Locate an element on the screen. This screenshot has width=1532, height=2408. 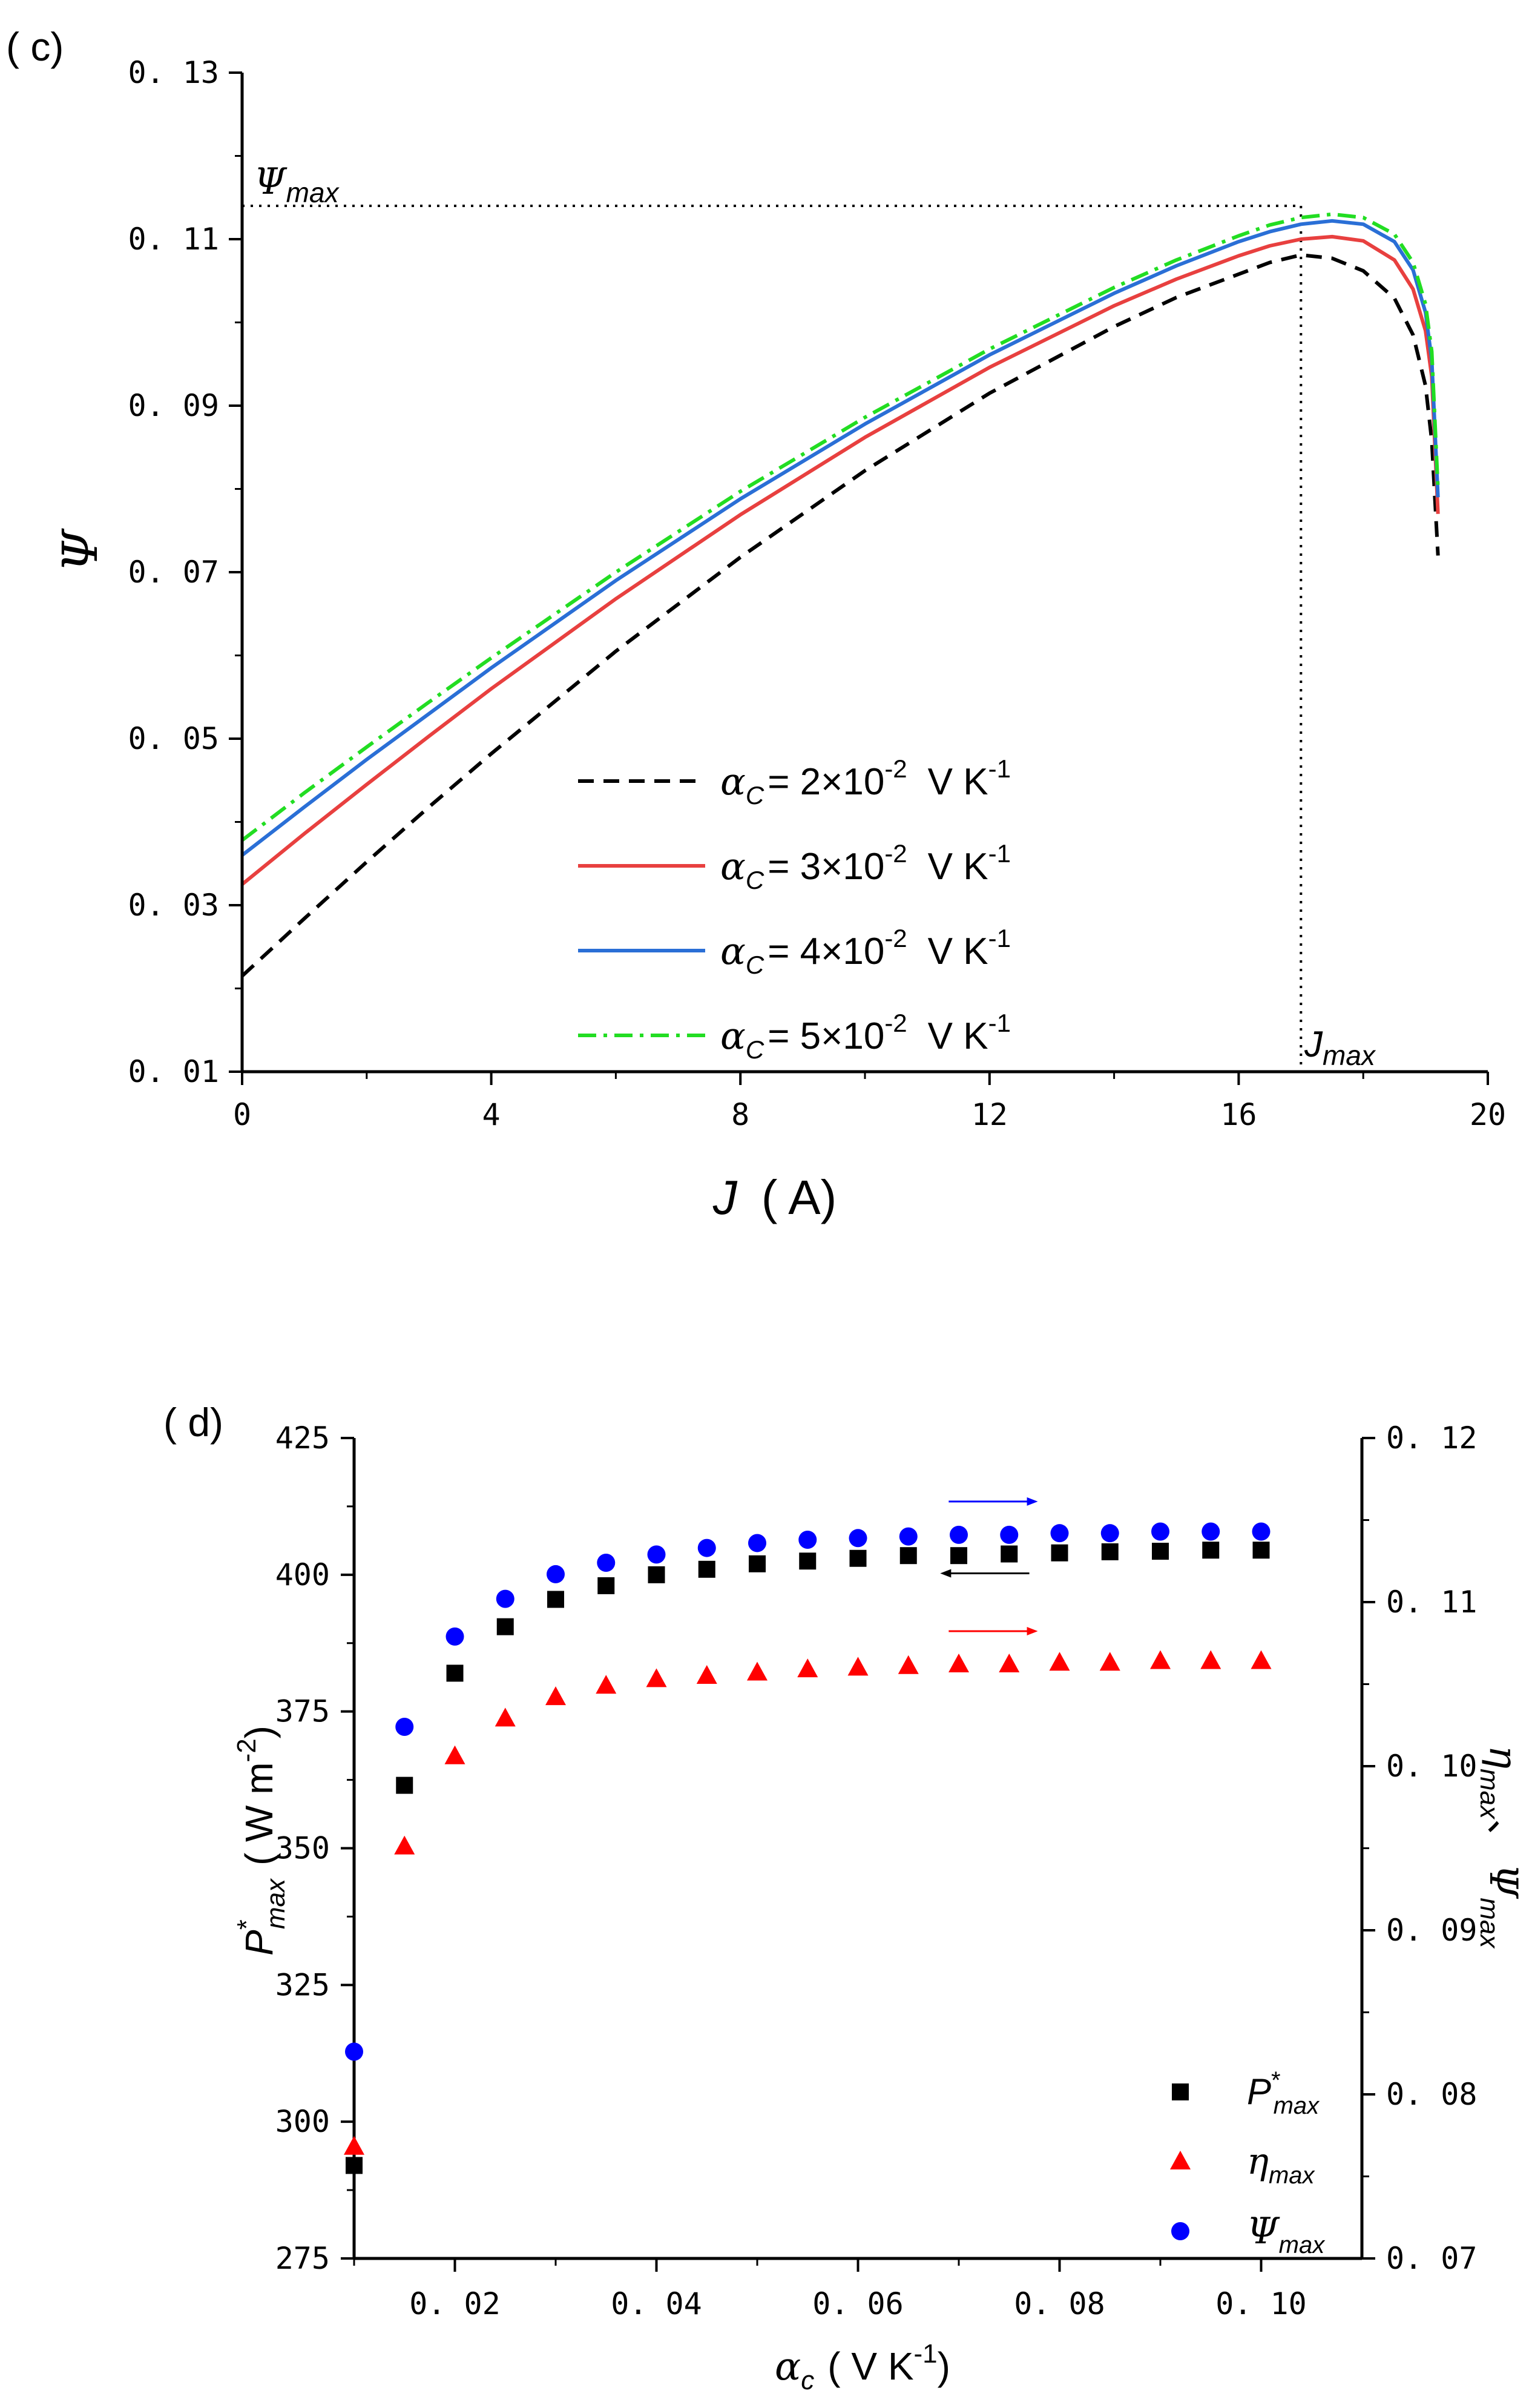
panel-d-right-axis-title: ηmax、Ψmax is located at coordinates (1499, 1848).